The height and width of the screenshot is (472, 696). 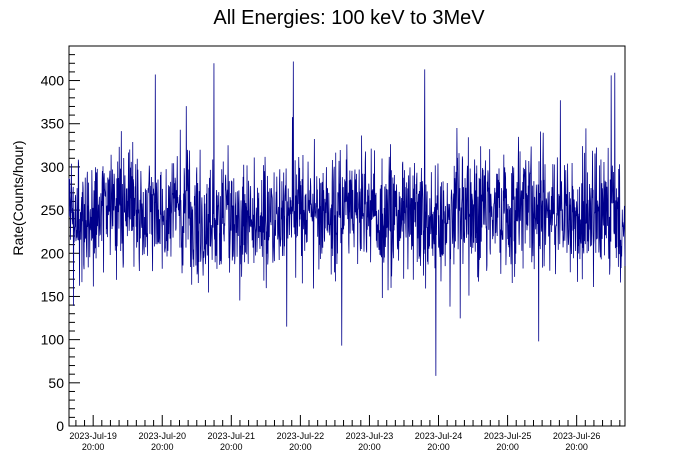 I want to click on x-tick-date-label: 2023-Jul-22, so click(x=301, y=436).